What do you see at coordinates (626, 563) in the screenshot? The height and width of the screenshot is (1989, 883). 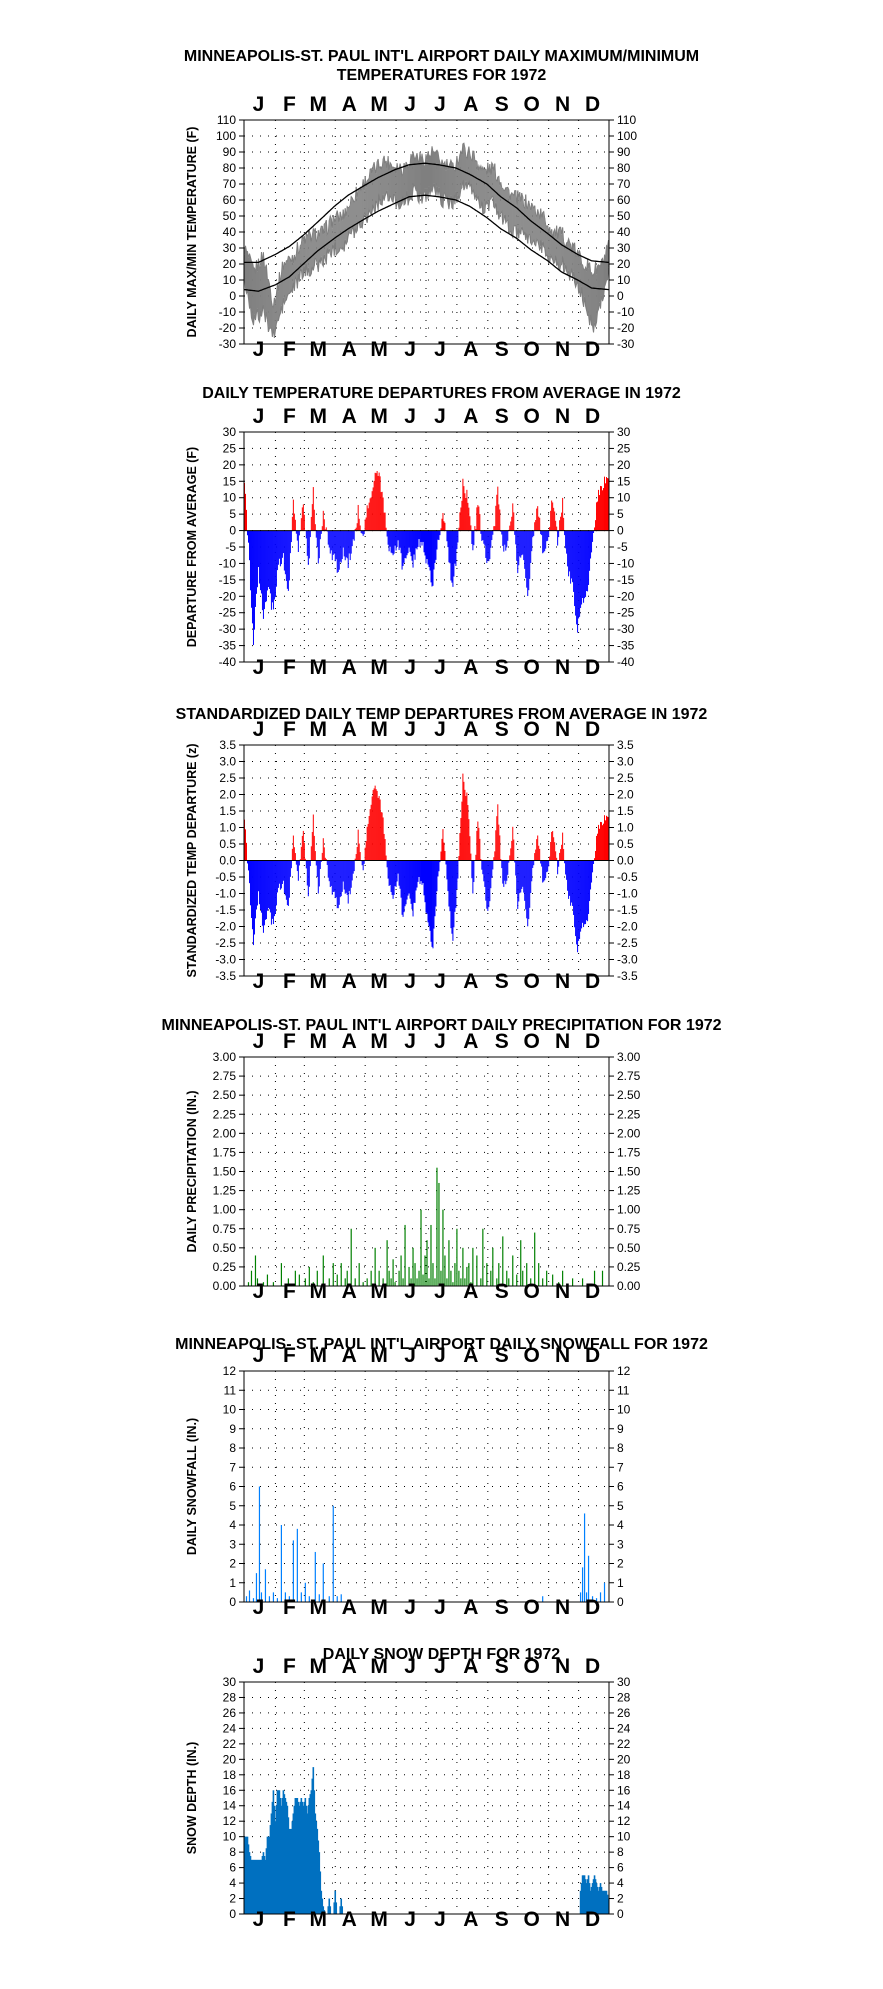 I see `y-tick-label-right: -10` at bounding box center [626, 563].